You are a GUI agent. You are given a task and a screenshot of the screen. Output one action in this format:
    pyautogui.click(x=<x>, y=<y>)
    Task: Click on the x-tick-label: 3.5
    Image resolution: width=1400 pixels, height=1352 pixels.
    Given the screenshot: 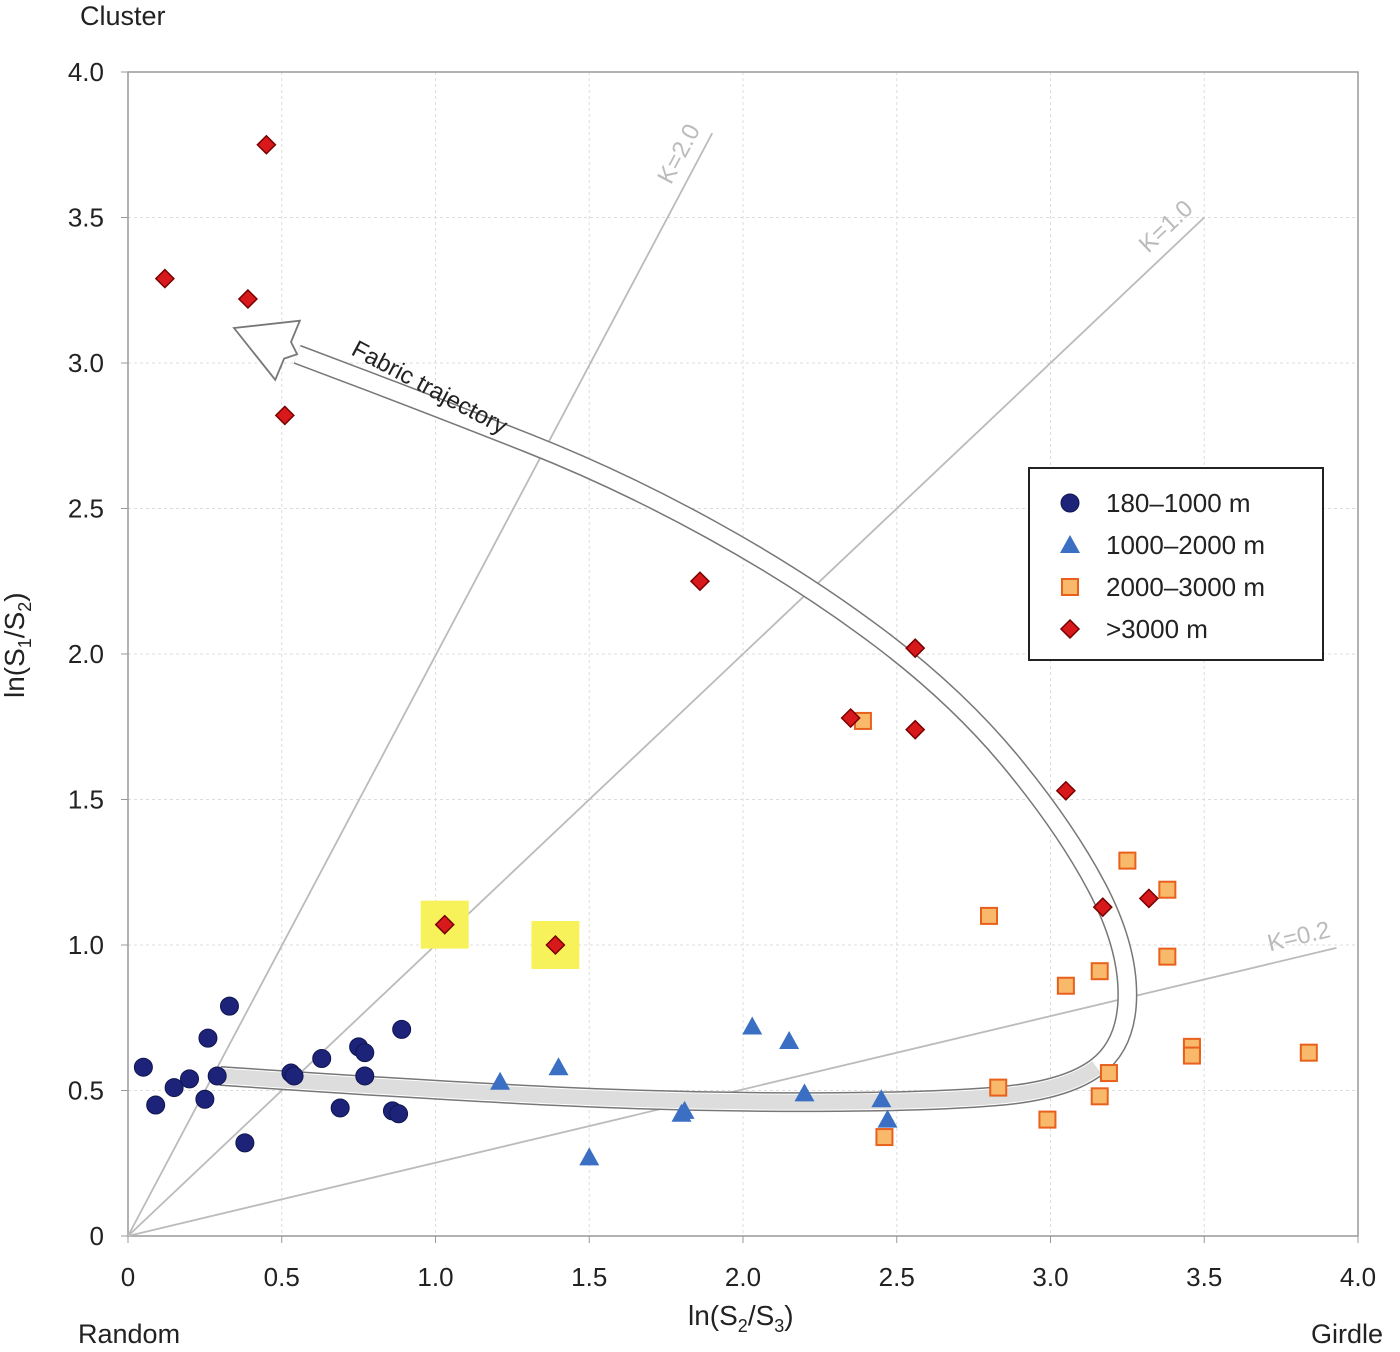 What is the action you would take?
    pyautogui.click(x=1204, y=1277)
    